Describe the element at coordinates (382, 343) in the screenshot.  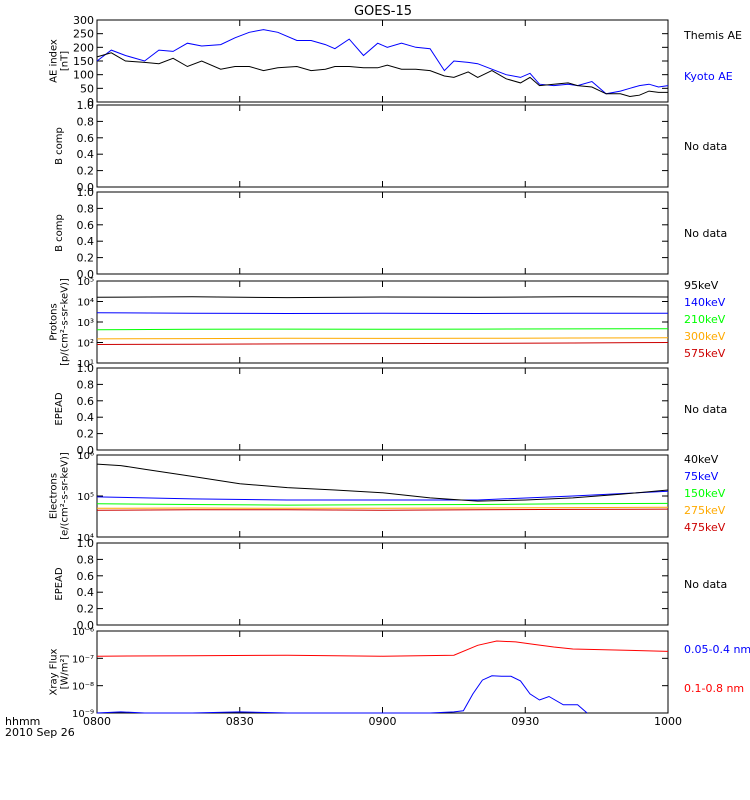
I see `series-line-575keV` at that location.